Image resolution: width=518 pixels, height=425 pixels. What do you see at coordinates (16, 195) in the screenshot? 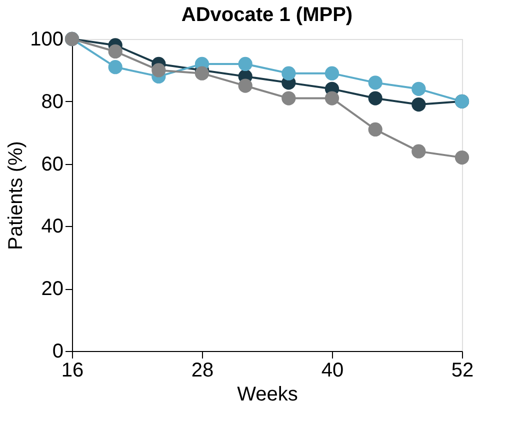
I see `y-axis-title: Patients (%)` at bounding box center [16, 195].